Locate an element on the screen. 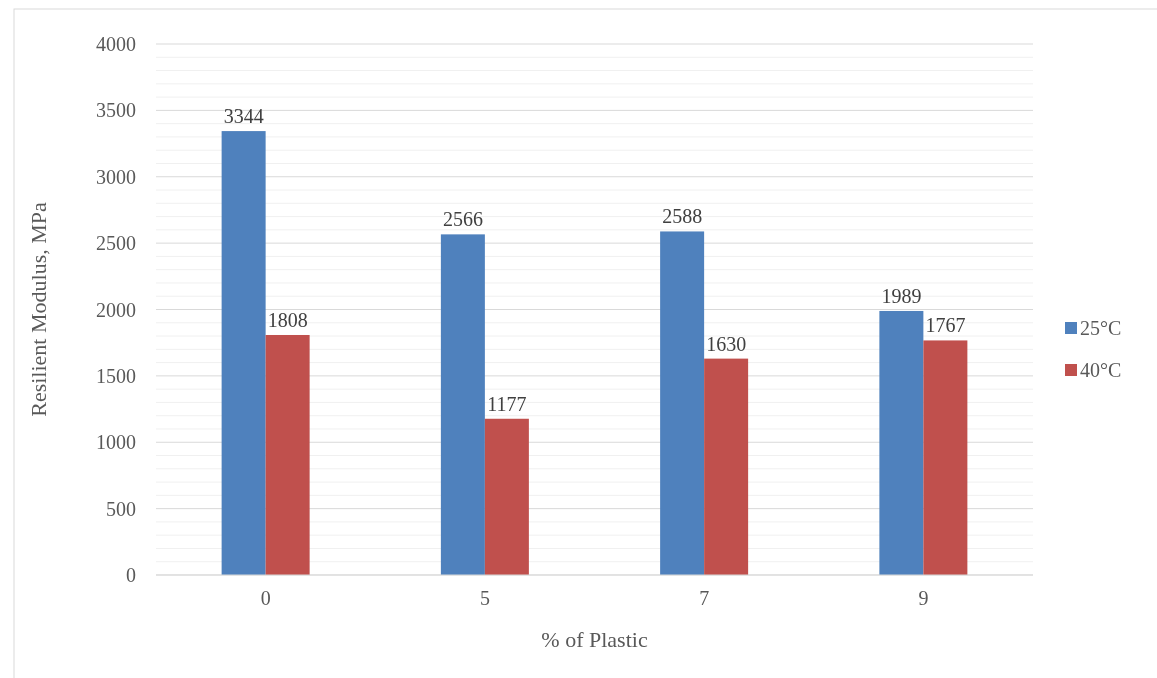 The image size is (1157, 678). y-tick-label: 2500 is located at coordinates (116, 243).